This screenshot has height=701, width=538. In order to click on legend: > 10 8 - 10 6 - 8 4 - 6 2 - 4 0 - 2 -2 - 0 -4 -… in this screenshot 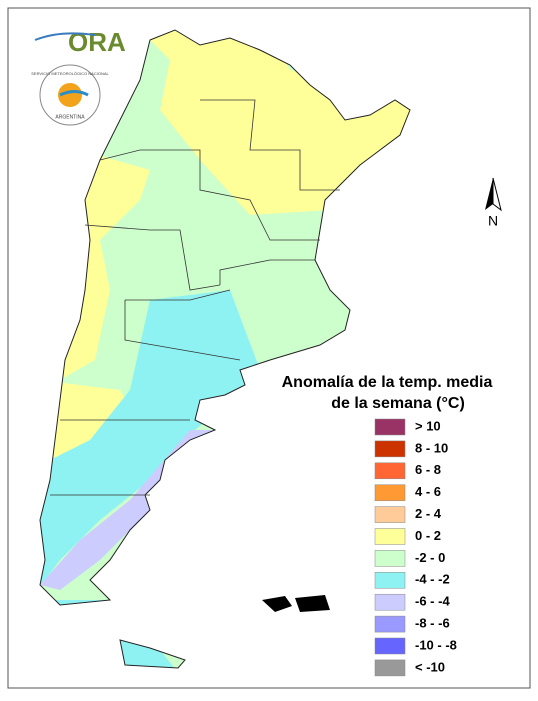, I will do `click(415, 547)`.